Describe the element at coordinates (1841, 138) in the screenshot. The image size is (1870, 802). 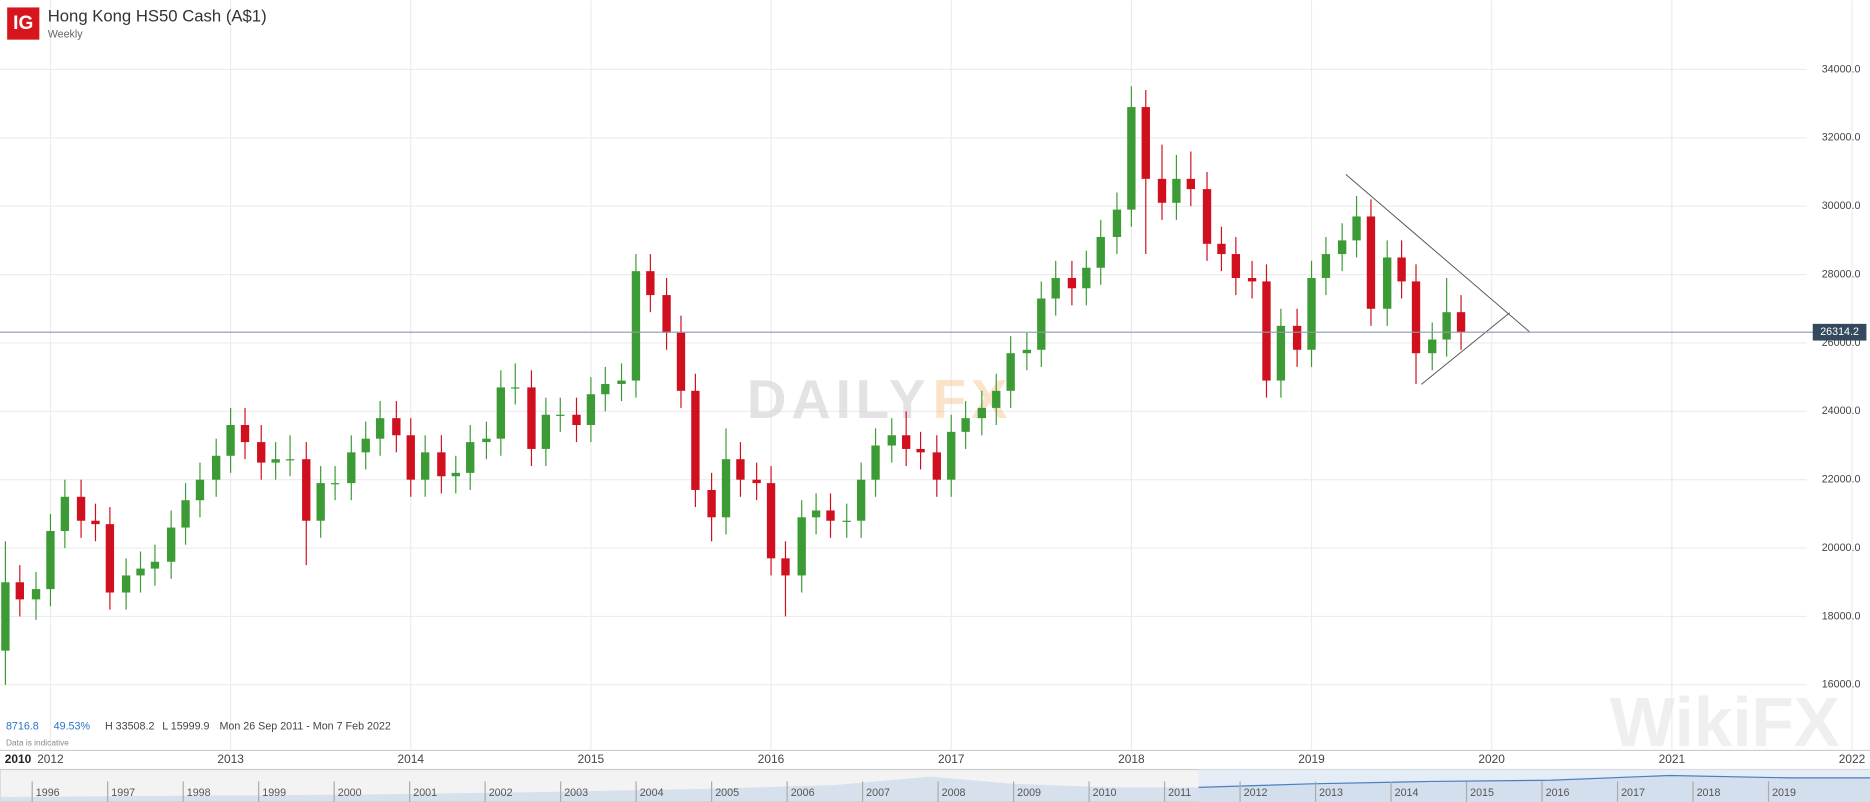
I see `y-tick-label: 32000.0` at that location.